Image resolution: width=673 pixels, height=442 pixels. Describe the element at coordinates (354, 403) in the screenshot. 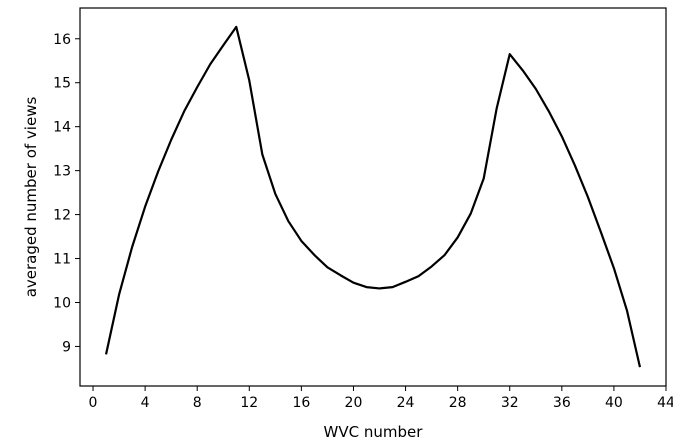

I see `x-tick-label: 20` at that location.